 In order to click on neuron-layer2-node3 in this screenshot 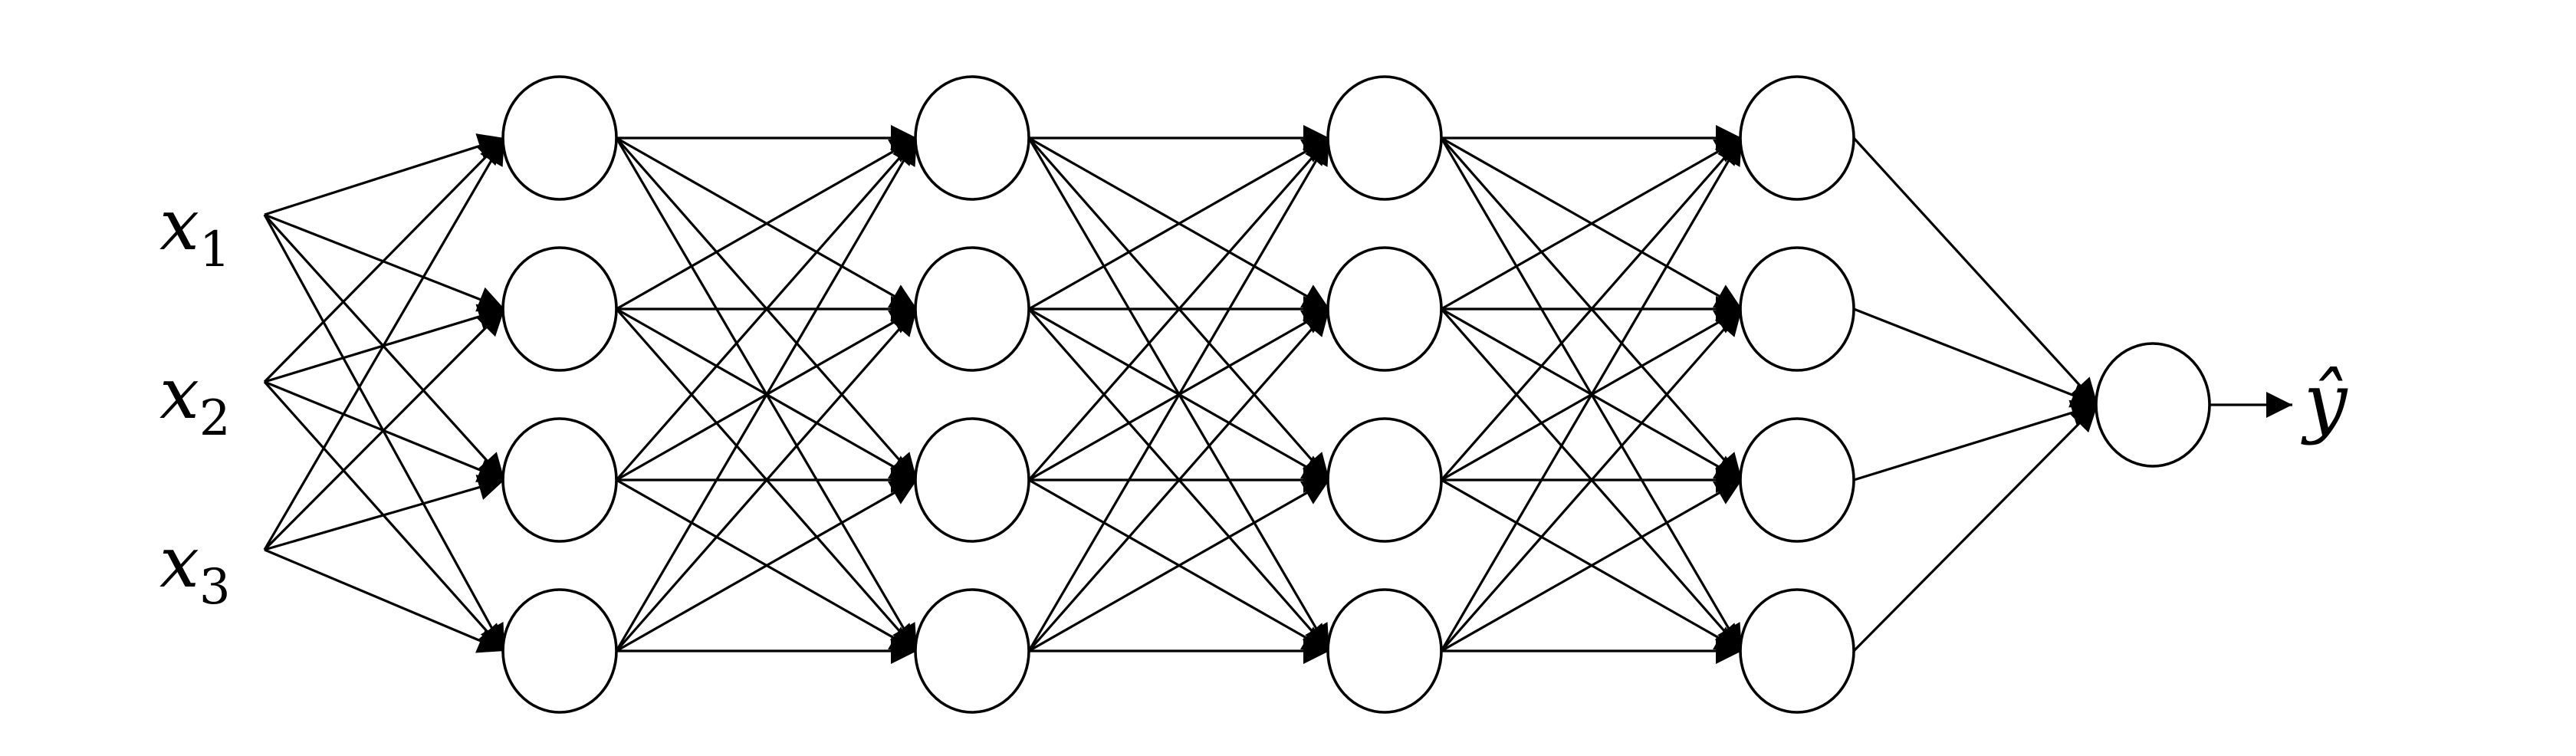, I will do `click(972, 480)`.